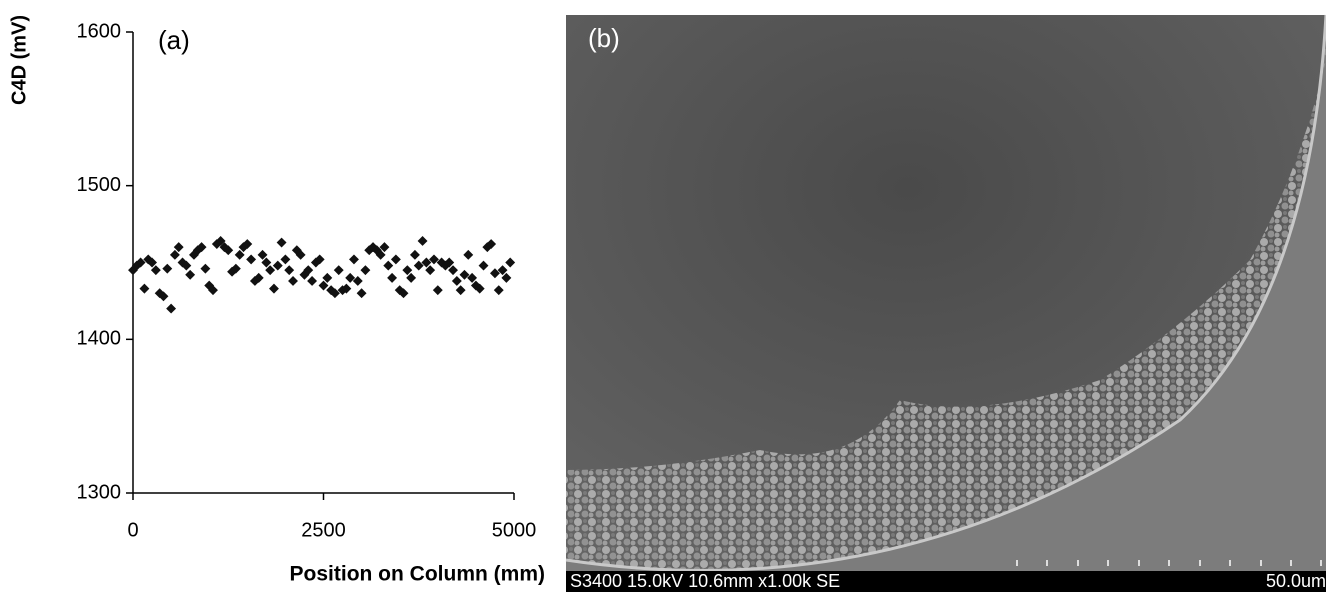 The height and width of the screenshot is (597, 1326). What do you see at coordinates (99, 185) in the screenshot?
I see `y-tick-label: 1500` at bounding box center [99, 185].